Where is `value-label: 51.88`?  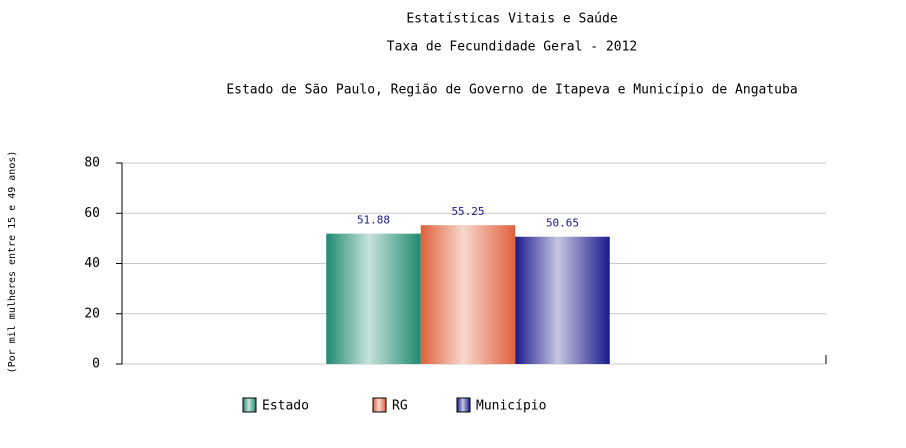 value-label: 51.88 is located at coordinates (373, 220).